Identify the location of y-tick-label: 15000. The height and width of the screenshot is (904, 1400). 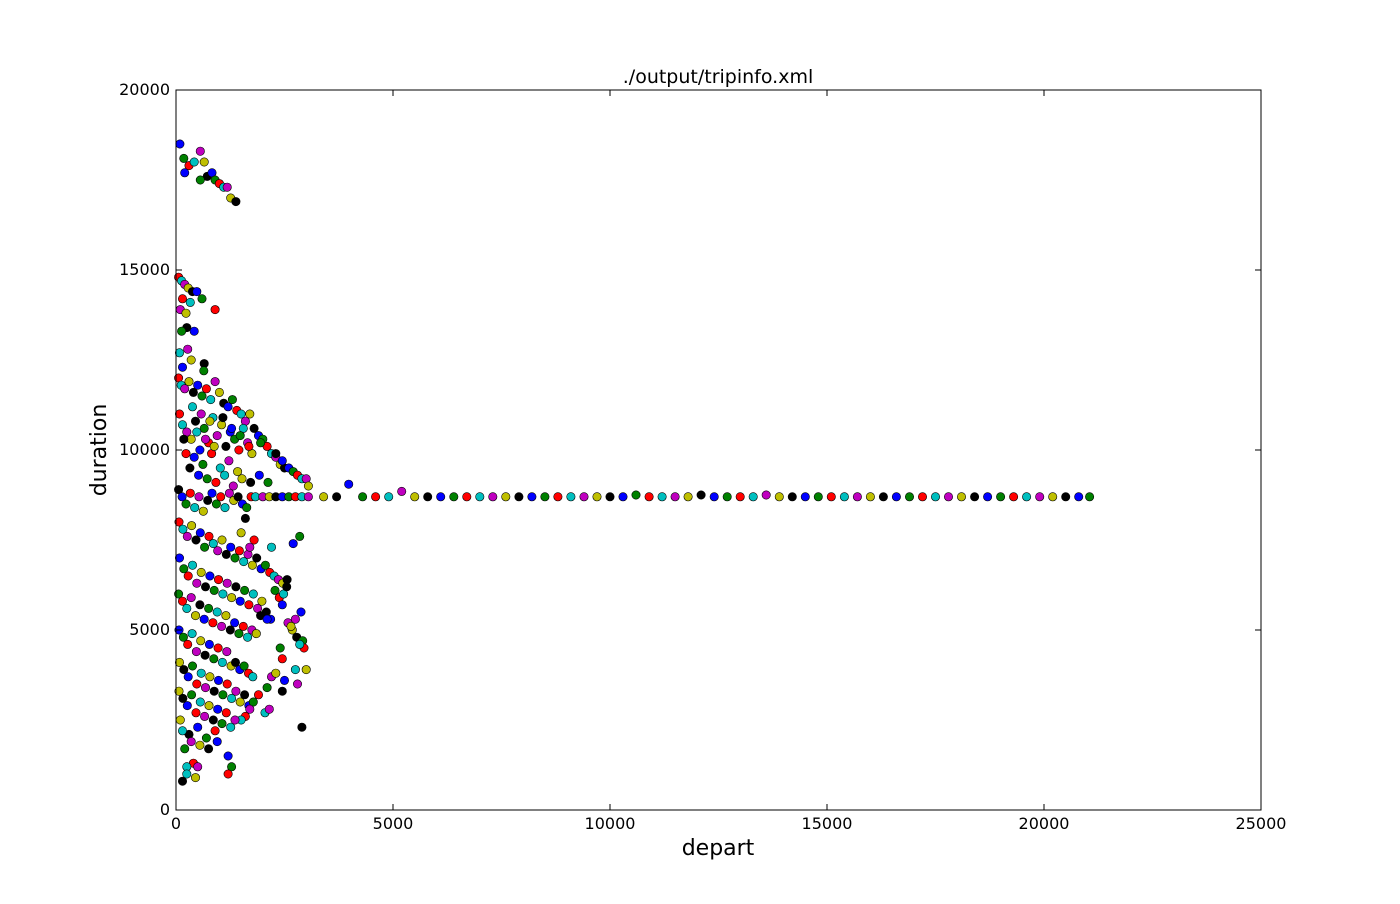
(144, 269).